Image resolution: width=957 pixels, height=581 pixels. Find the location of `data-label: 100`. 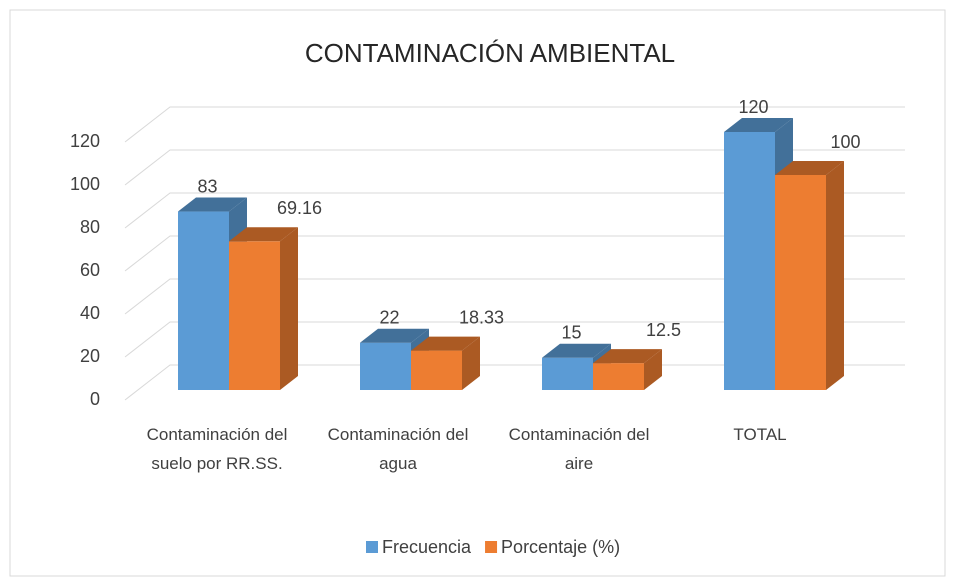

data-label: 100 is located at coordinates (845, 142).